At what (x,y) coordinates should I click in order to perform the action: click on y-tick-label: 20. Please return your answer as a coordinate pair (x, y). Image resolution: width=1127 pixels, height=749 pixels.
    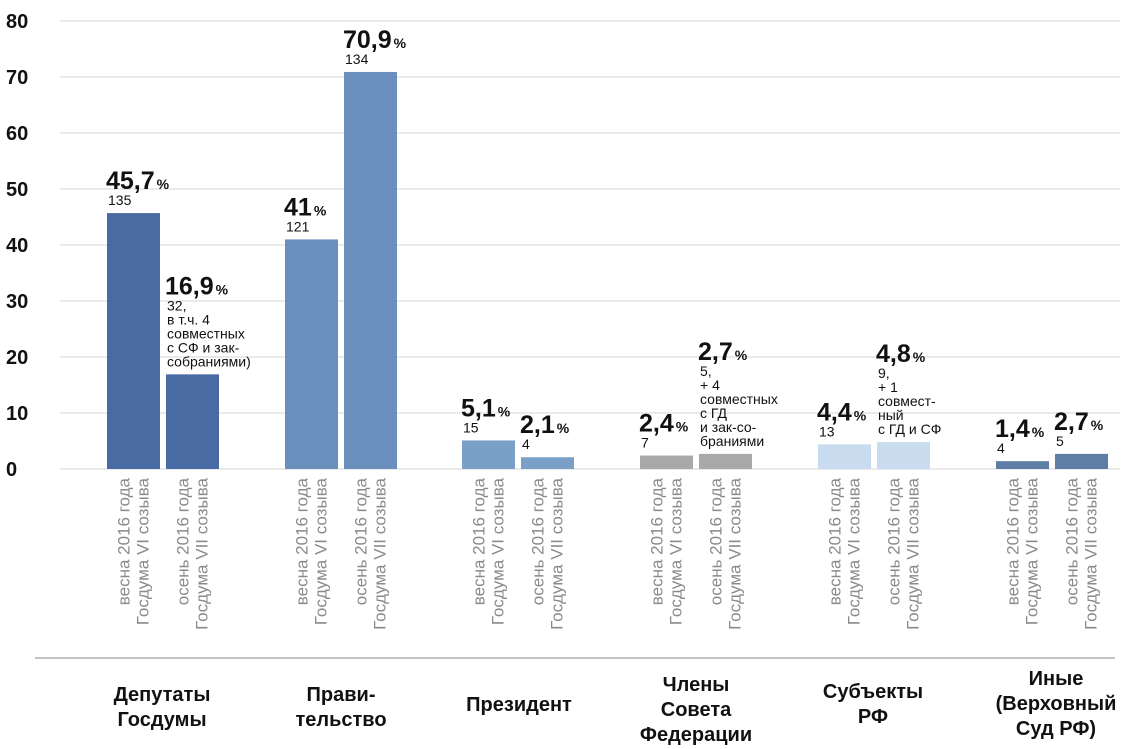
    Looking at the image, I should click on (17, 358).